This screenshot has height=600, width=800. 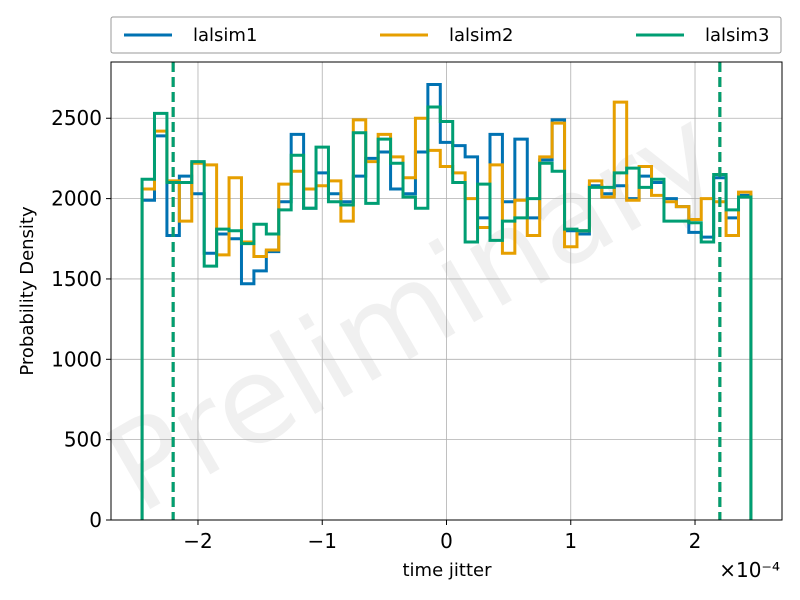 I want to click on legend-entry-lalsim2: lalsim2, so click(x=446, y=35).